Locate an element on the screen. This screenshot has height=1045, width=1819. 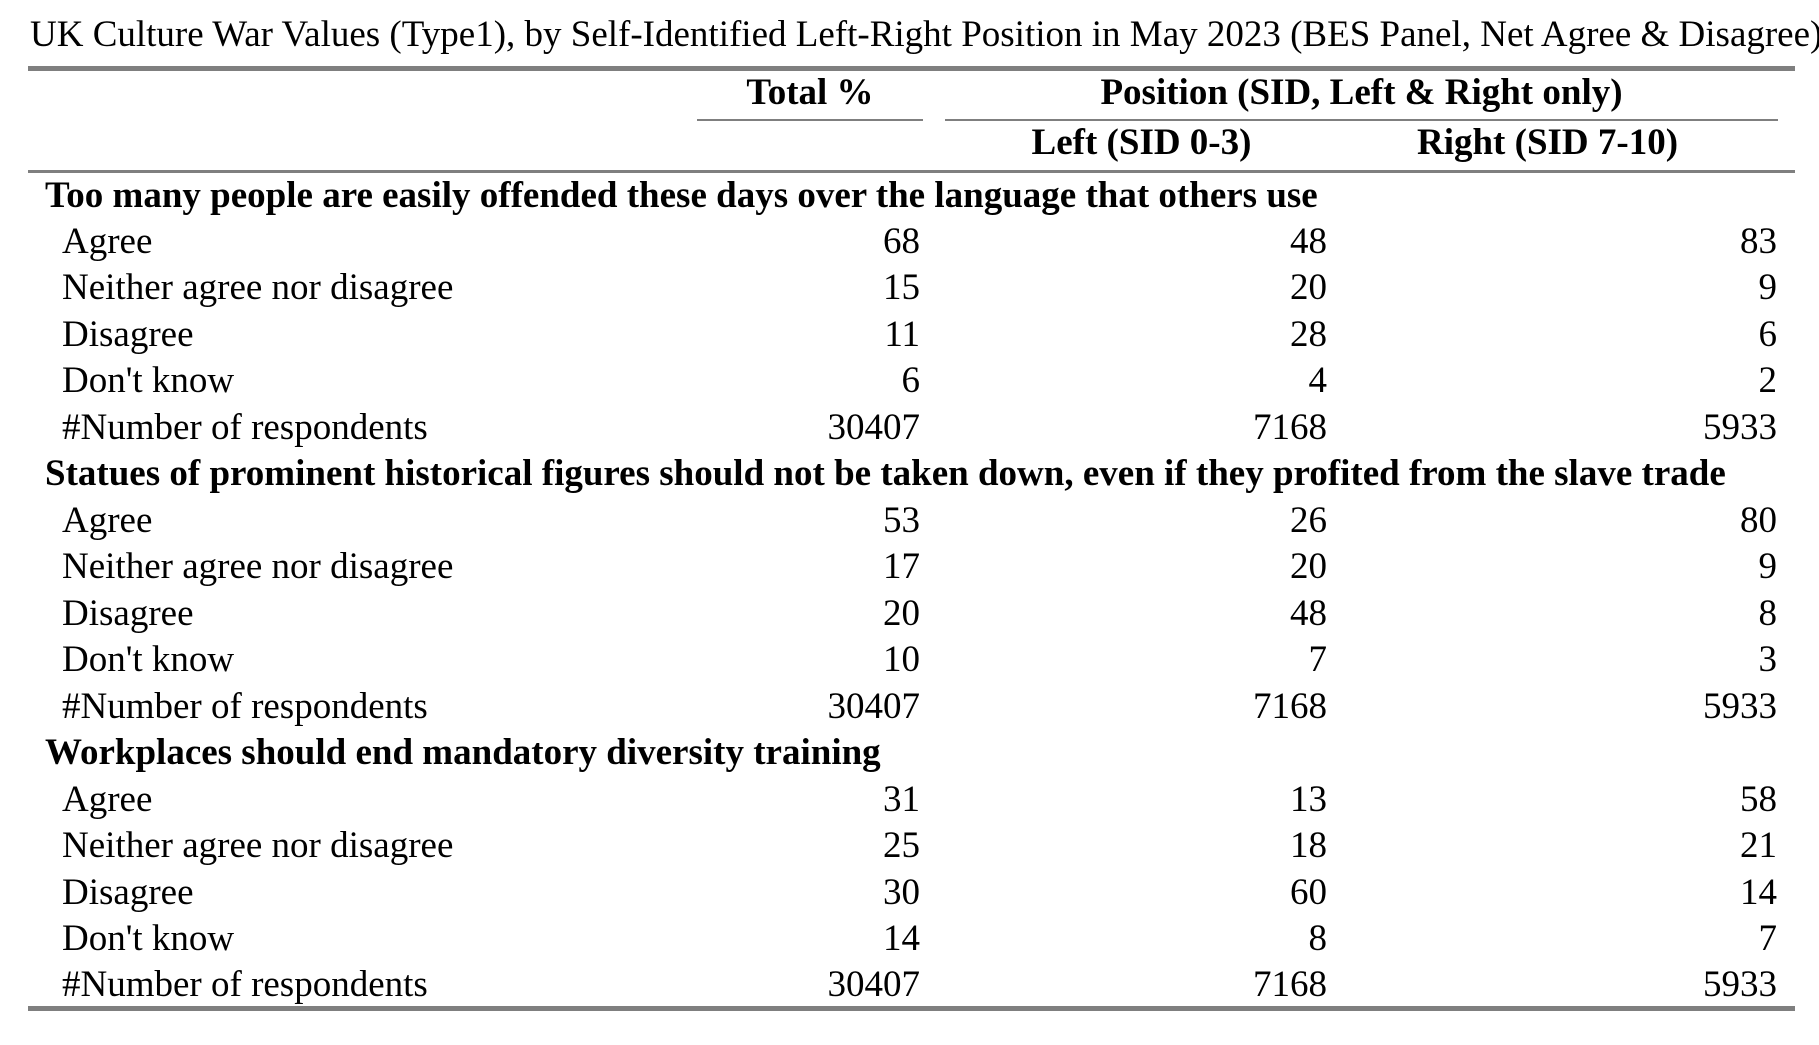
total-cell: 20 is located at coordinates (901, 613).